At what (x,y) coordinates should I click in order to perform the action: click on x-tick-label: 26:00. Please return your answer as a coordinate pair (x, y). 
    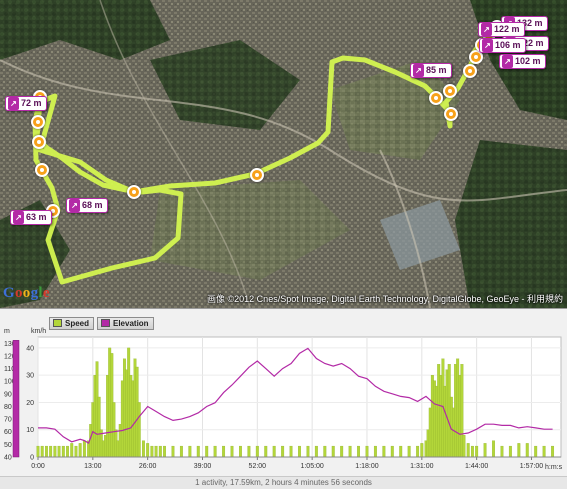
    Looking at the image, I should click on (148, 466).